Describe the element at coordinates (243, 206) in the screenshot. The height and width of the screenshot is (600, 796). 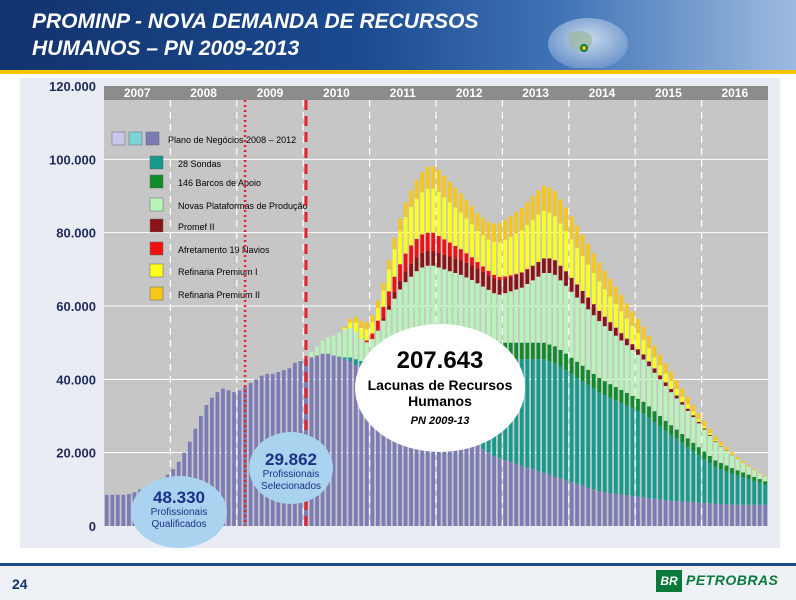
I see `legend-label: Novas Plataformas de Produção` at that location.